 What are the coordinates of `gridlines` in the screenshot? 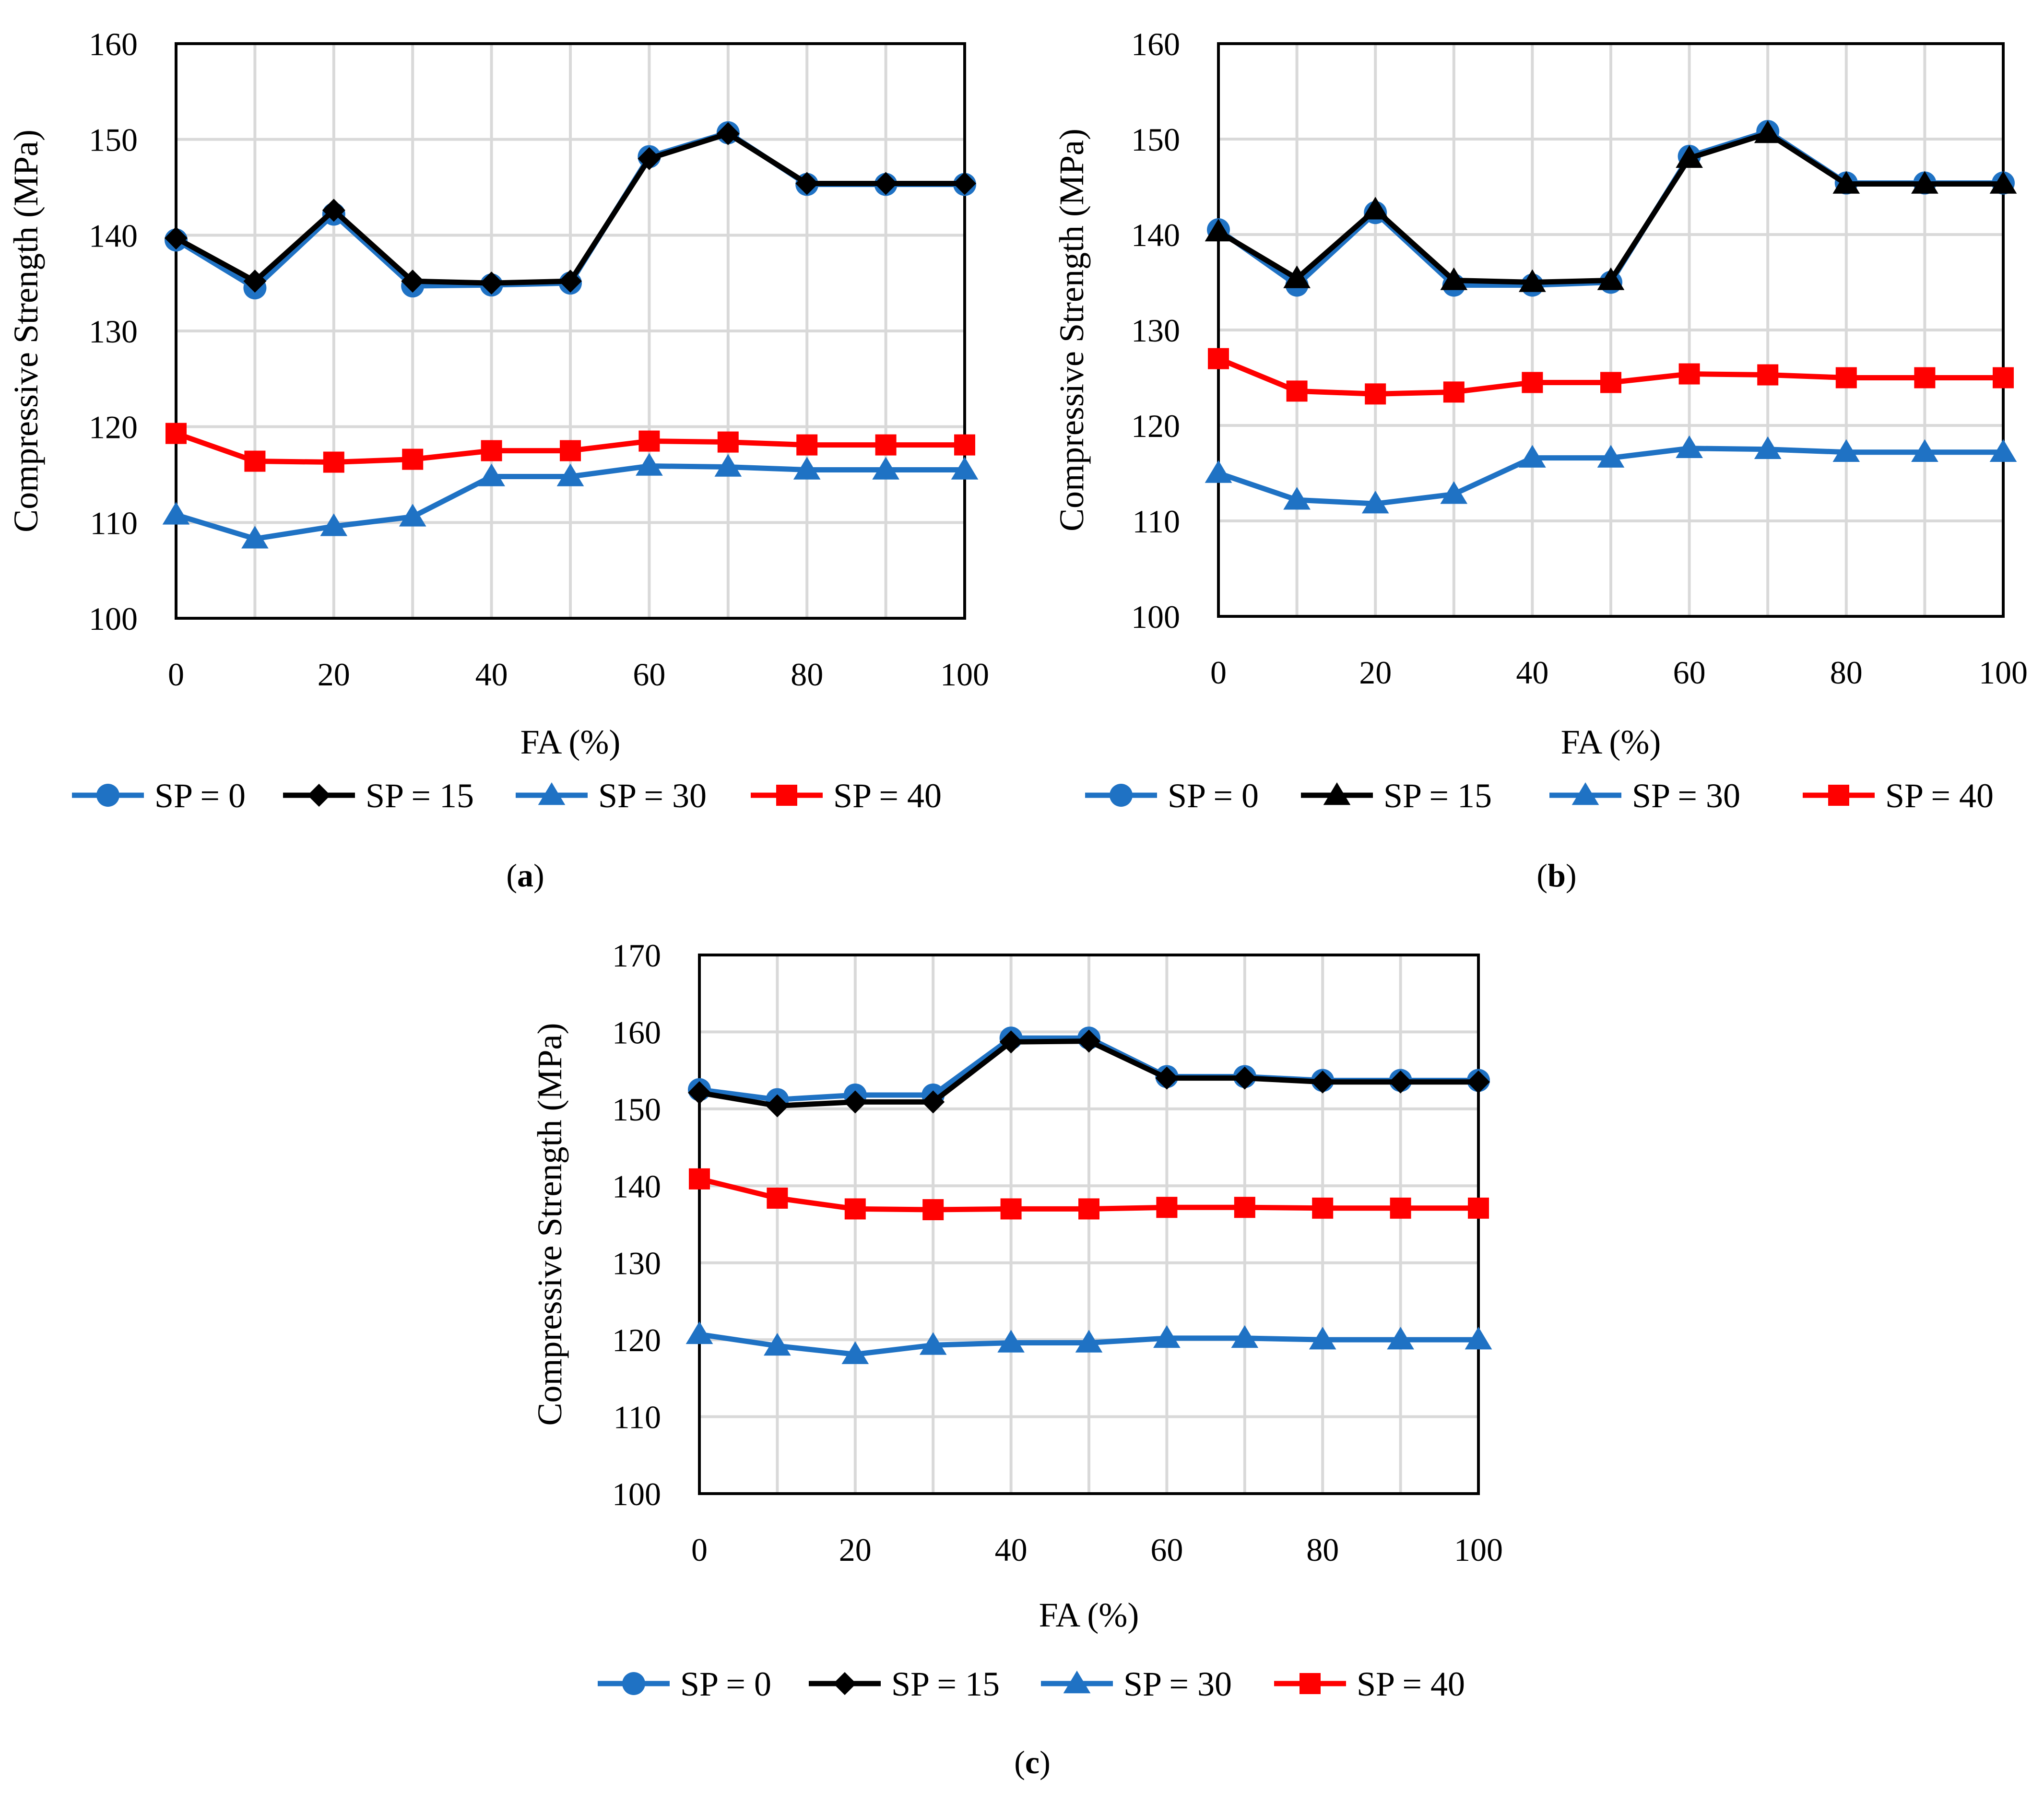 It's located at (570, 331).